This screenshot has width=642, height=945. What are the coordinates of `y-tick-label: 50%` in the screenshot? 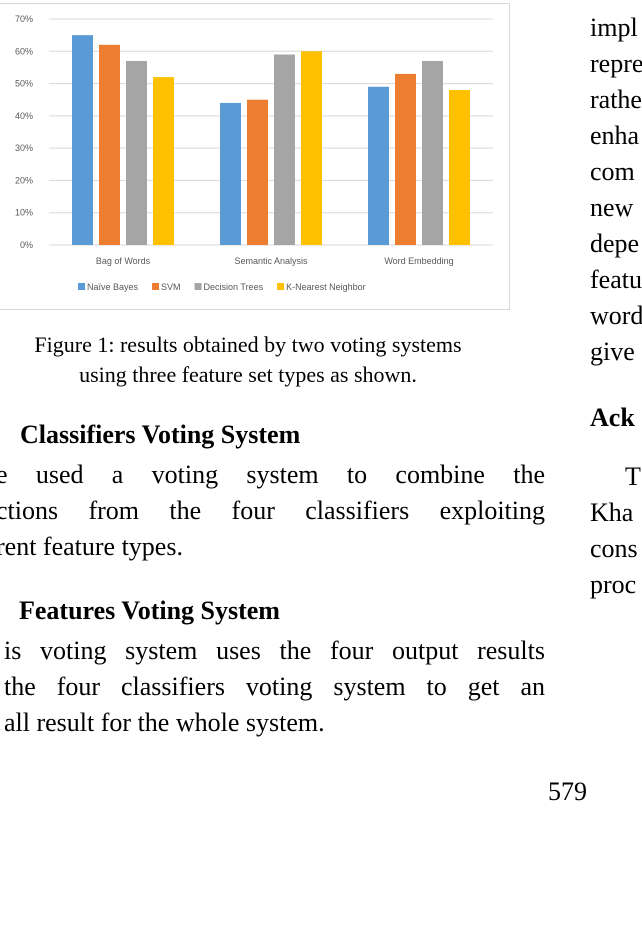 It's located at (24, 84).